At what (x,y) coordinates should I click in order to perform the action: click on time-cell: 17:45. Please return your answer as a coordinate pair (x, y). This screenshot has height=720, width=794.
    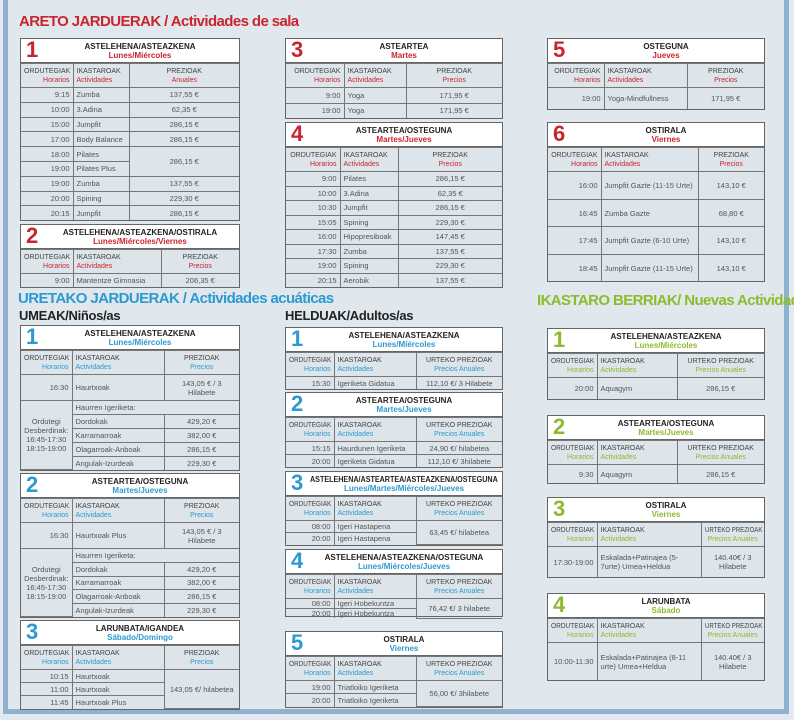
    Looking at the image, I should click on (575, 241).